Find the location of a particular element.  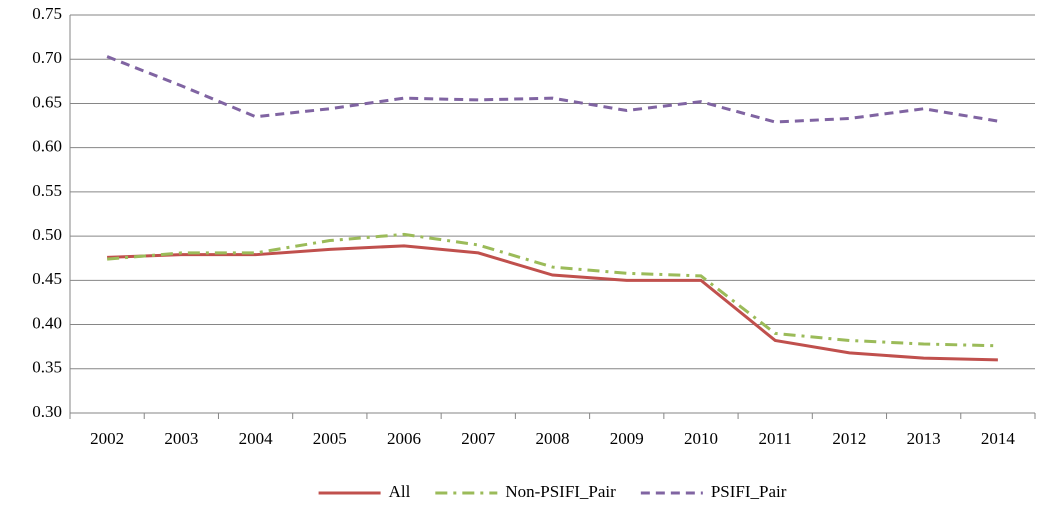

y-tick-label: 0.75 is located at coordinates (47, 13).